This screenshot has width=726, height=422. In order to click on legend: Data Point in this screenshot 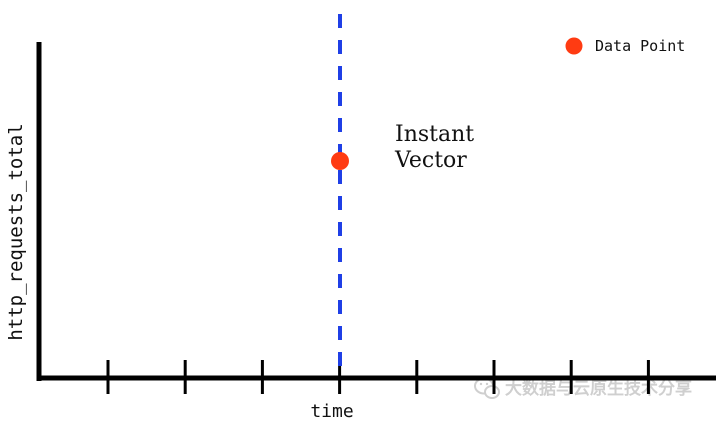, I will do `click(625, 46)`.